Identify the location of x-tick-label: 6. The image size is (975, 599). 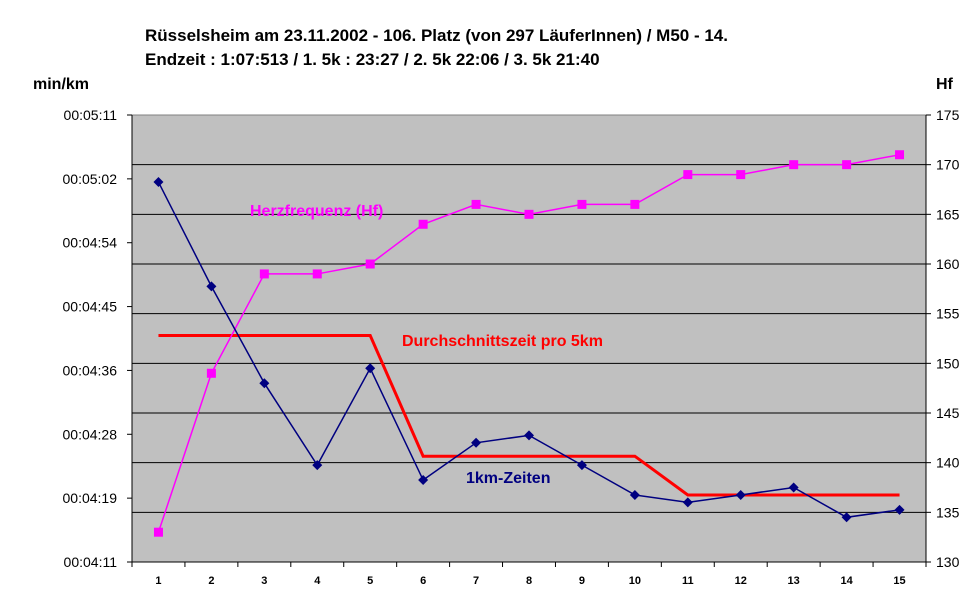
(423, 581).